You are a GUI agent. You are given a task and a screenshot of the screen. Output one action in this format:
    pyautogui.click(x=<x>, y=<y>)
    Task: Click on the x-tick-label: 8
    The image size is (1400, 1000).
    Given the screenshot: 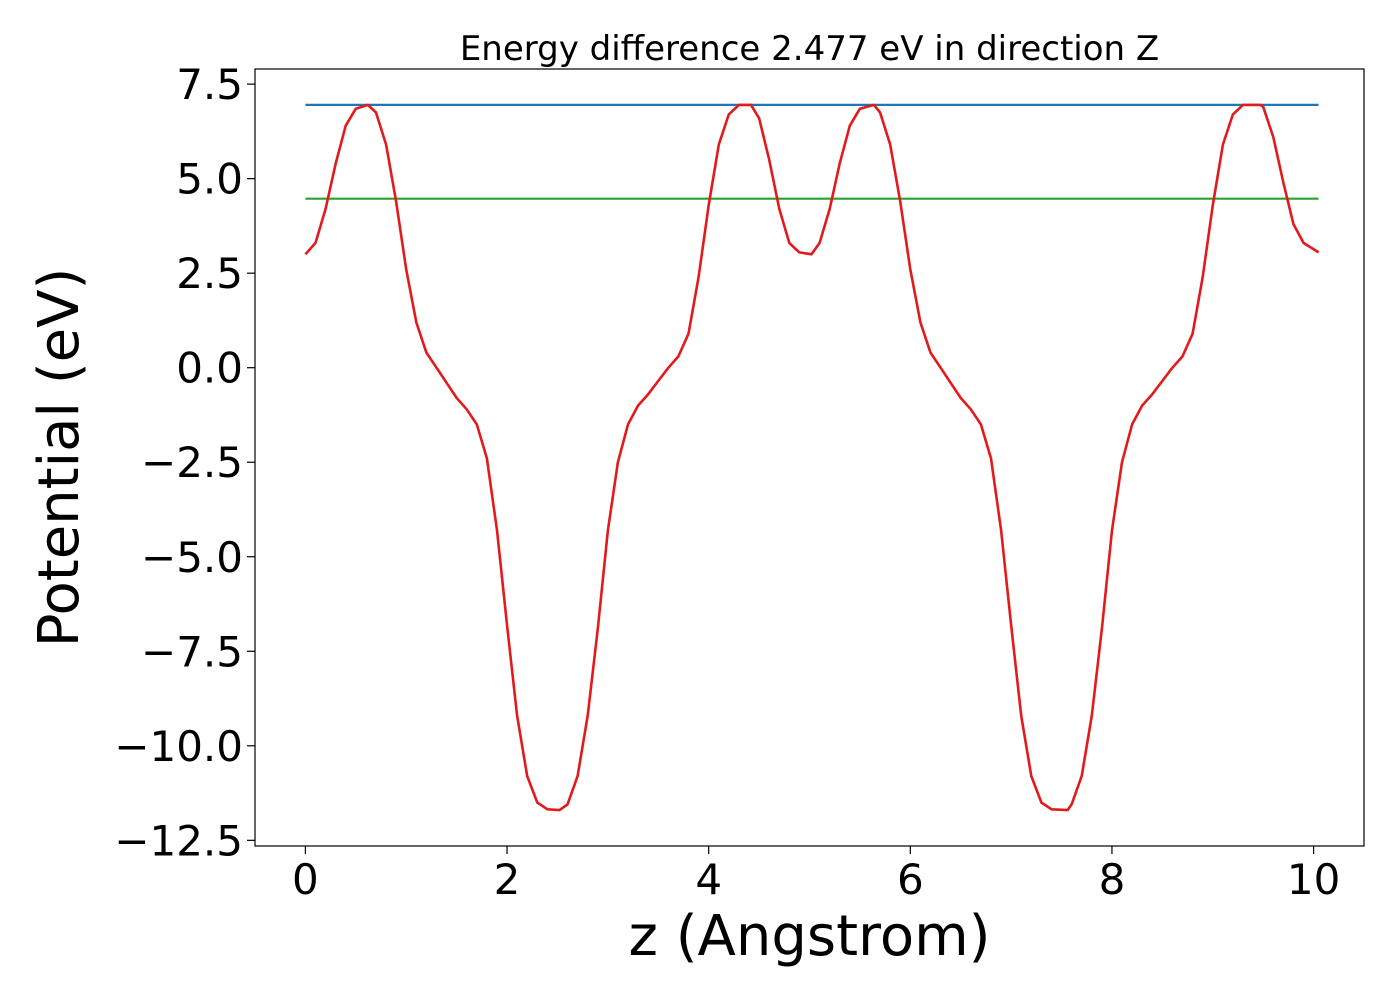 What is the action you would take?
    pyautogui.click(x=1112, y=879)
    